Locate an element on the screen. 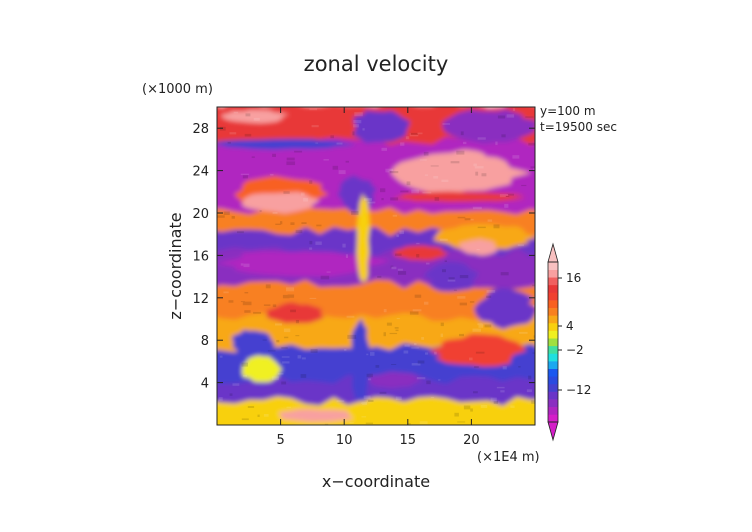 This screenshot has width=752, height=532. y-tick-label: 24 is located at coordinates (200, 172).